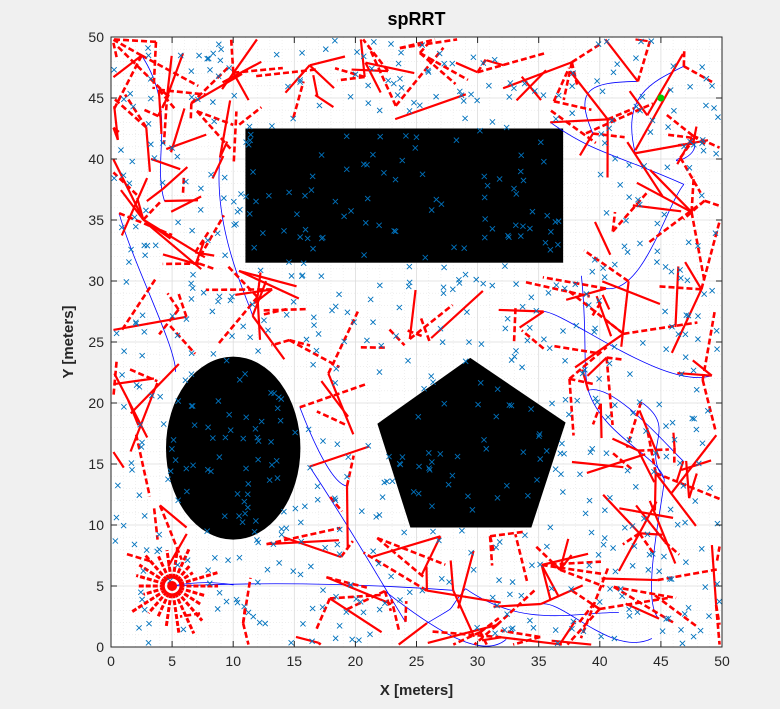 Image resolution: width=780 pixels, height=709 pixels. I want to click on smooth-path, so click(357, 544).